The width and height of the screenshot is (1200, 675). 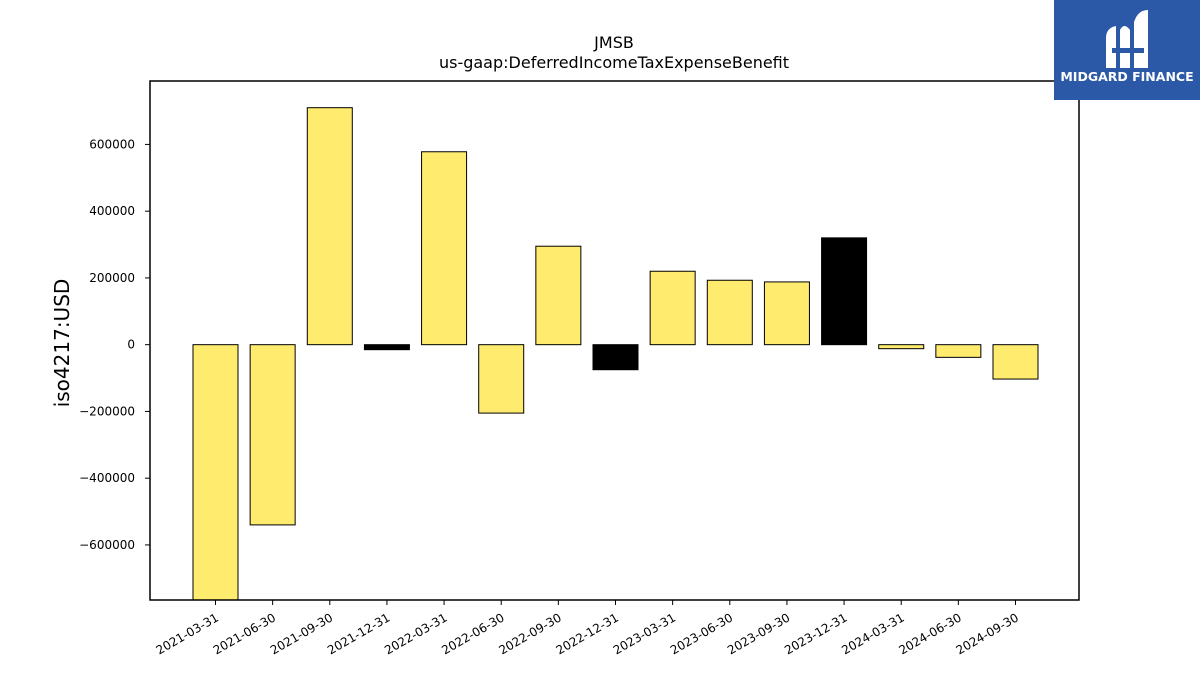 What do you see at coordinates (815, 633) in the screenshot?
I see `x-tick-label: 2023-12-31` at bounding box center [815, 633].